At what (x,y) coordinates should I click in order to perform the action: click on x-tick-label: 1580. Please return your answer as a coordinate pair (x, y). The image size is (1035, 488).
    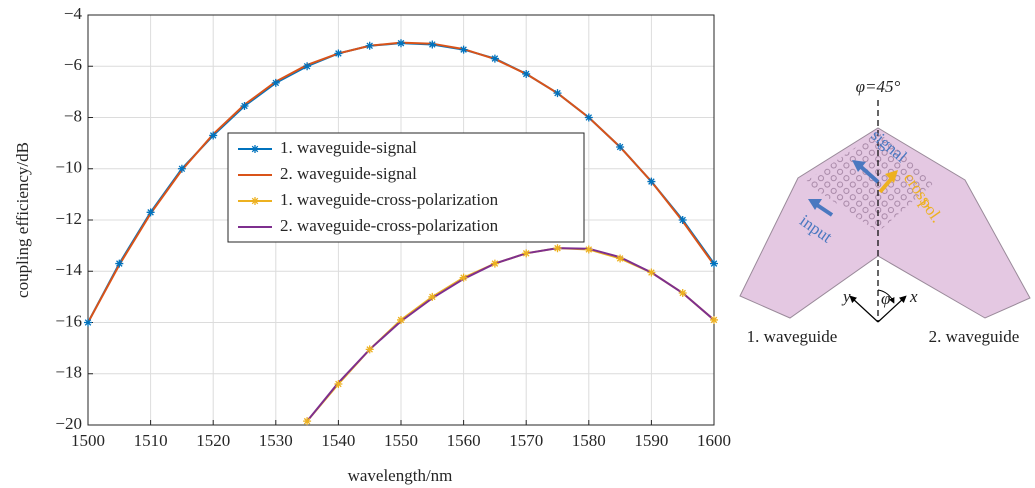
    Looking at the image, I should click on (589, 440).